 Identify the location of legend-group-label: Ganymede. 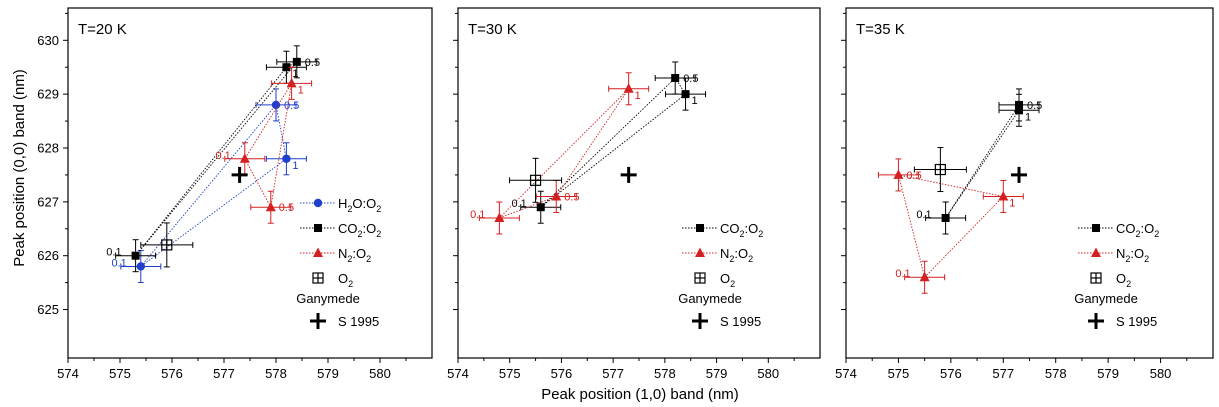
(710, 298).